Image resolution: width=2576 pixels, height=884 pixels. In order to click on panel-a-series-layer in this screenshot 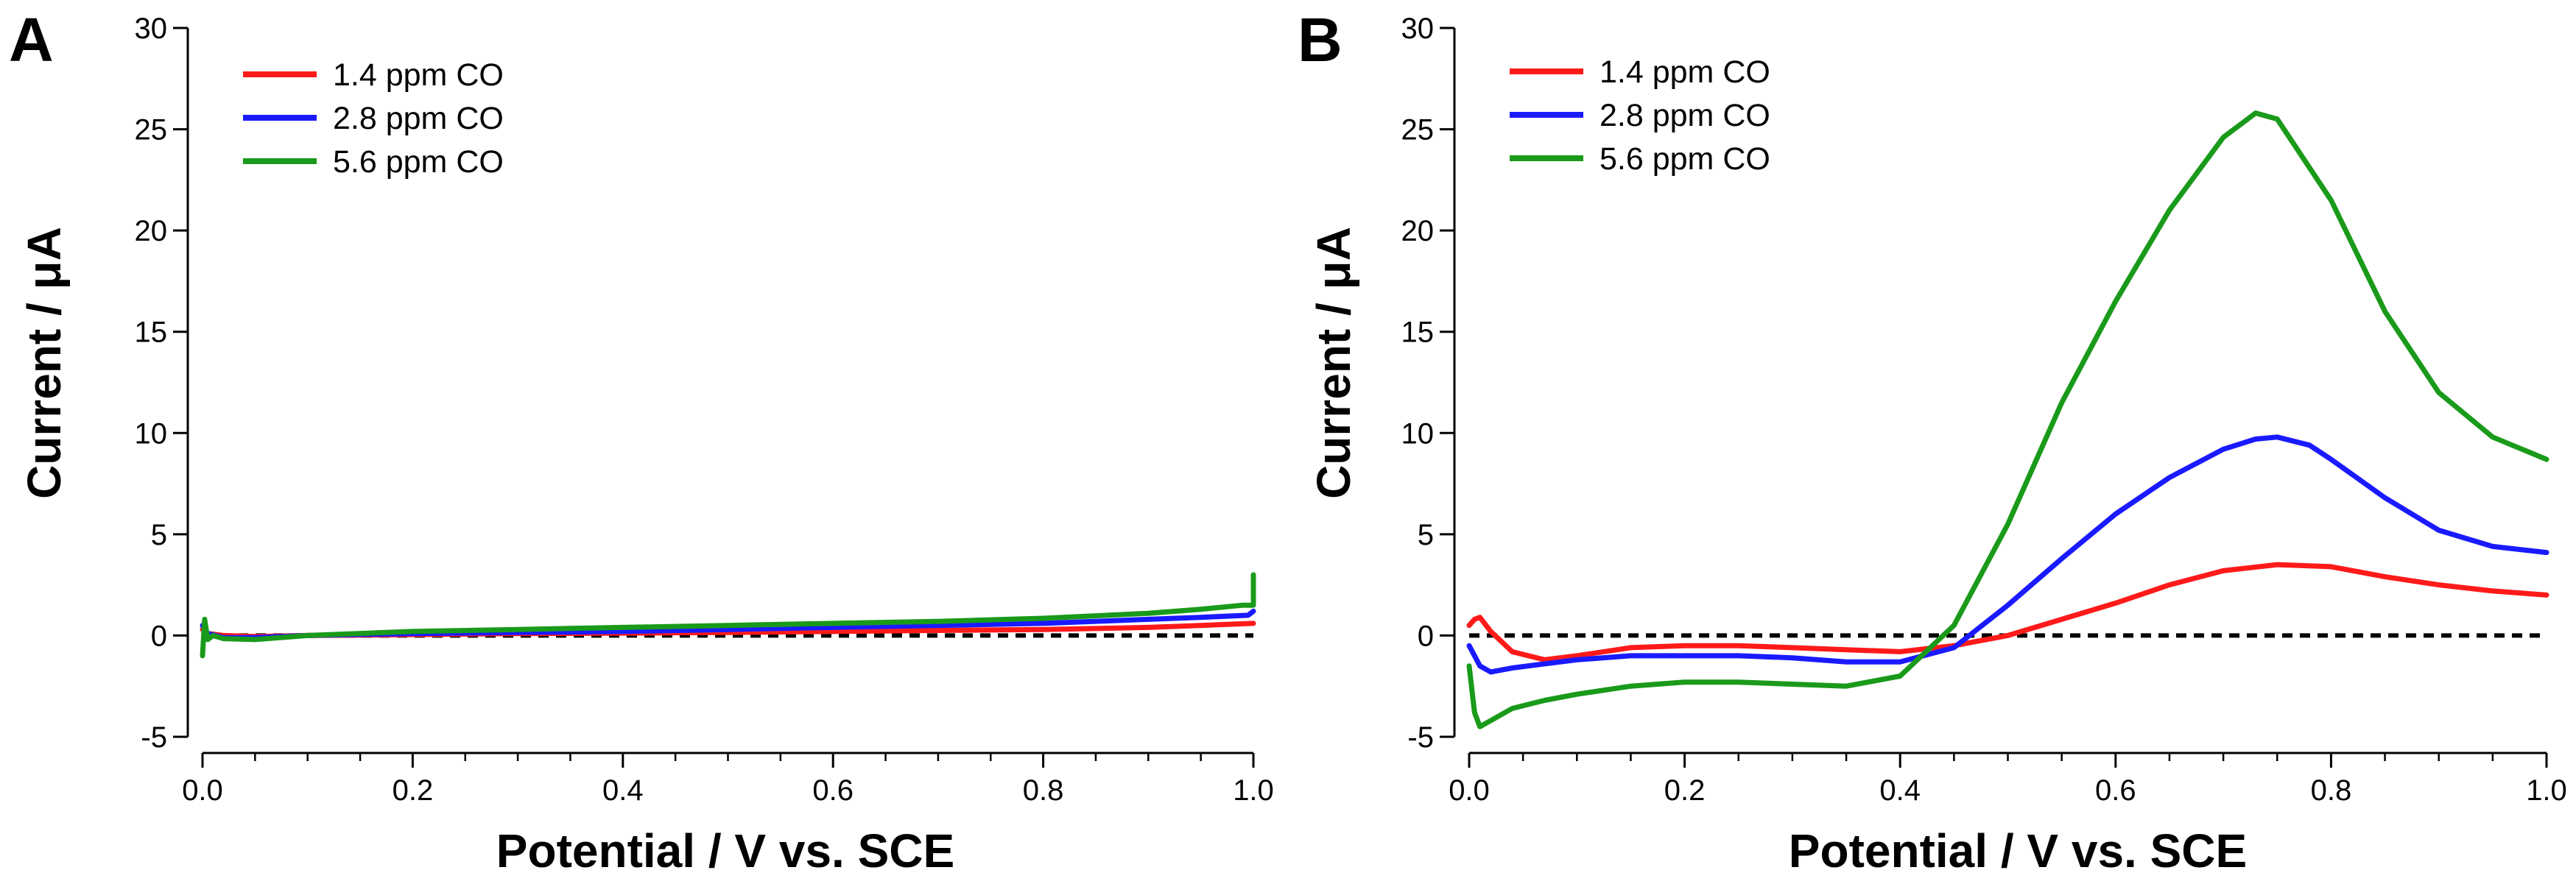, I will do `click(728, 615)`.